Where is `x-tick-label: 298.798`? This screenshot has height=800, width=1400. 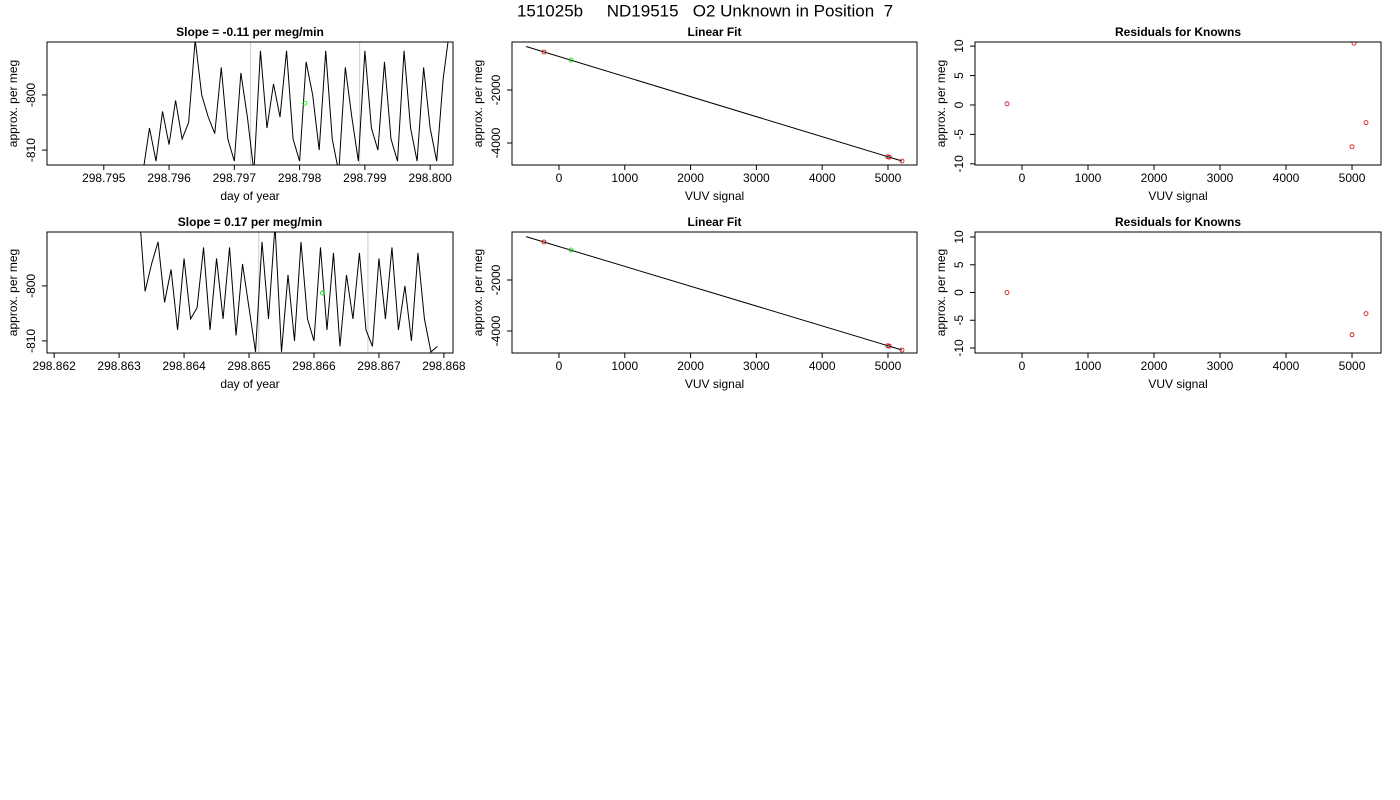 x-tick-label: 298.798 is located at coordinates (300, 178).